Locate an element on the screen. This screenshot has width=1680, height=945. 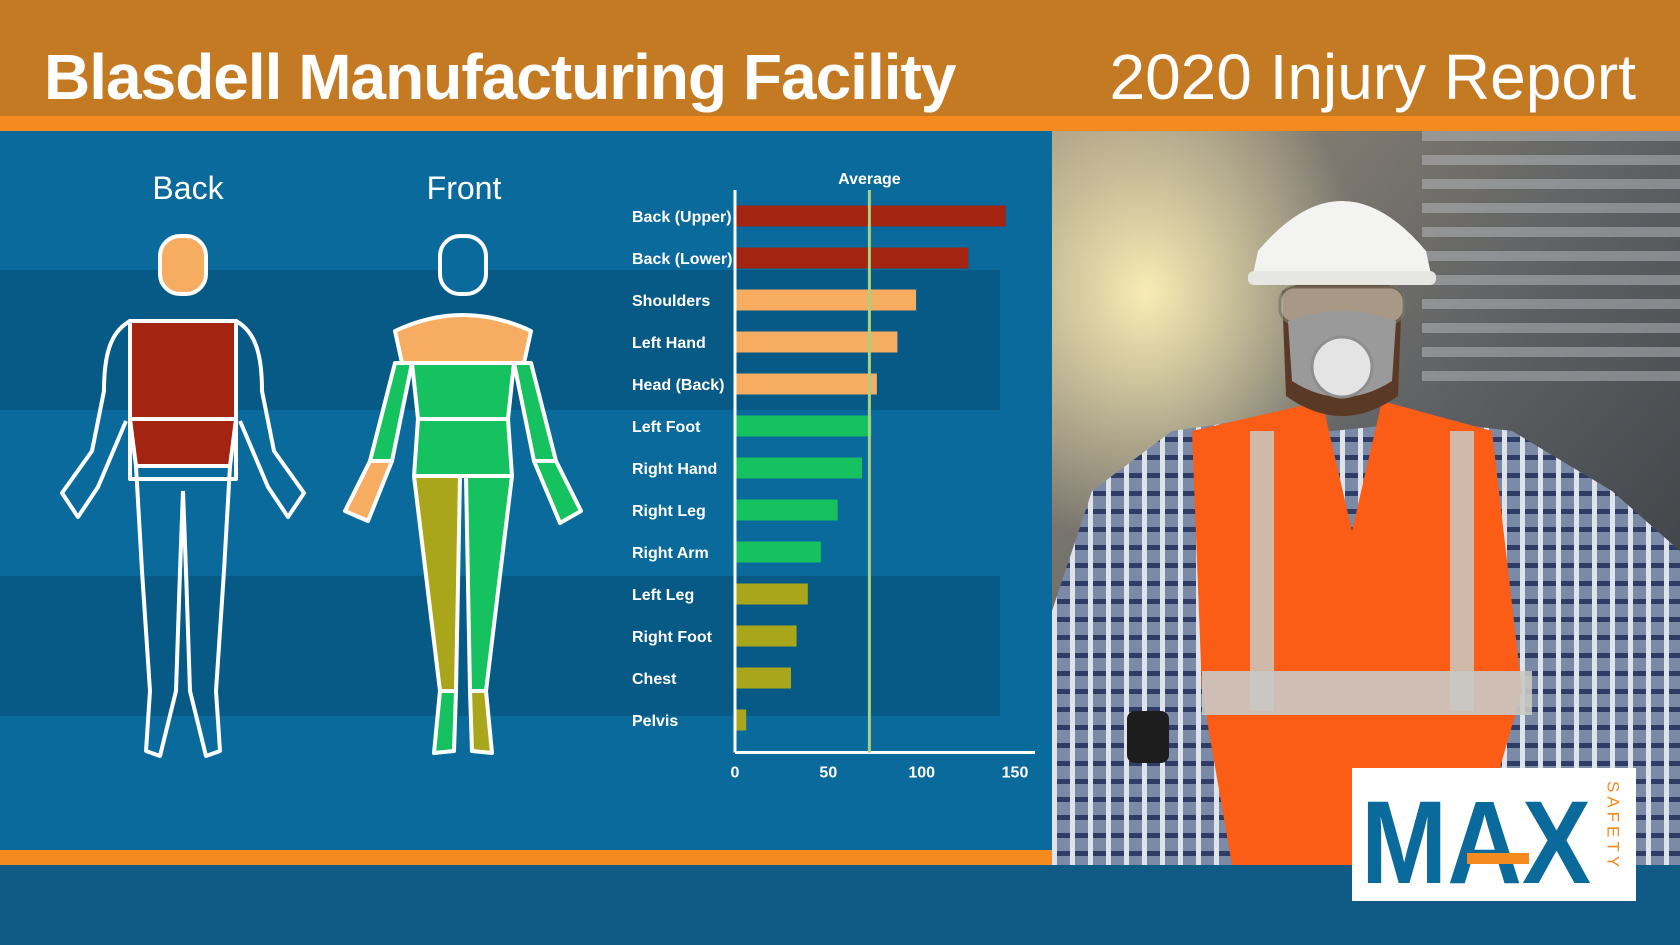
category-label: Chest is located at coordinates (654, 679).